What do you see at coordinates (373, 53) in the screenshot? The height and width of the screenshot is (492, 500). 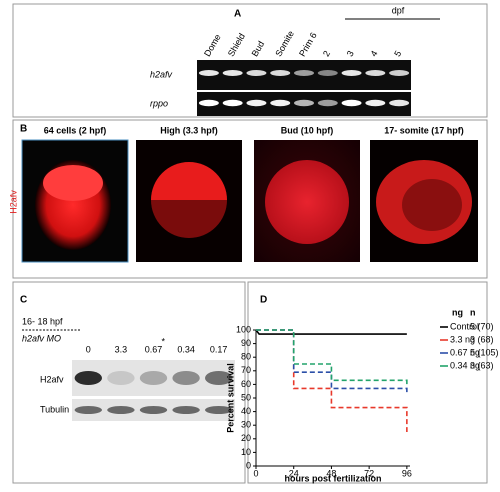 I see `lane-label: 4` at bounding box center [373, 53].